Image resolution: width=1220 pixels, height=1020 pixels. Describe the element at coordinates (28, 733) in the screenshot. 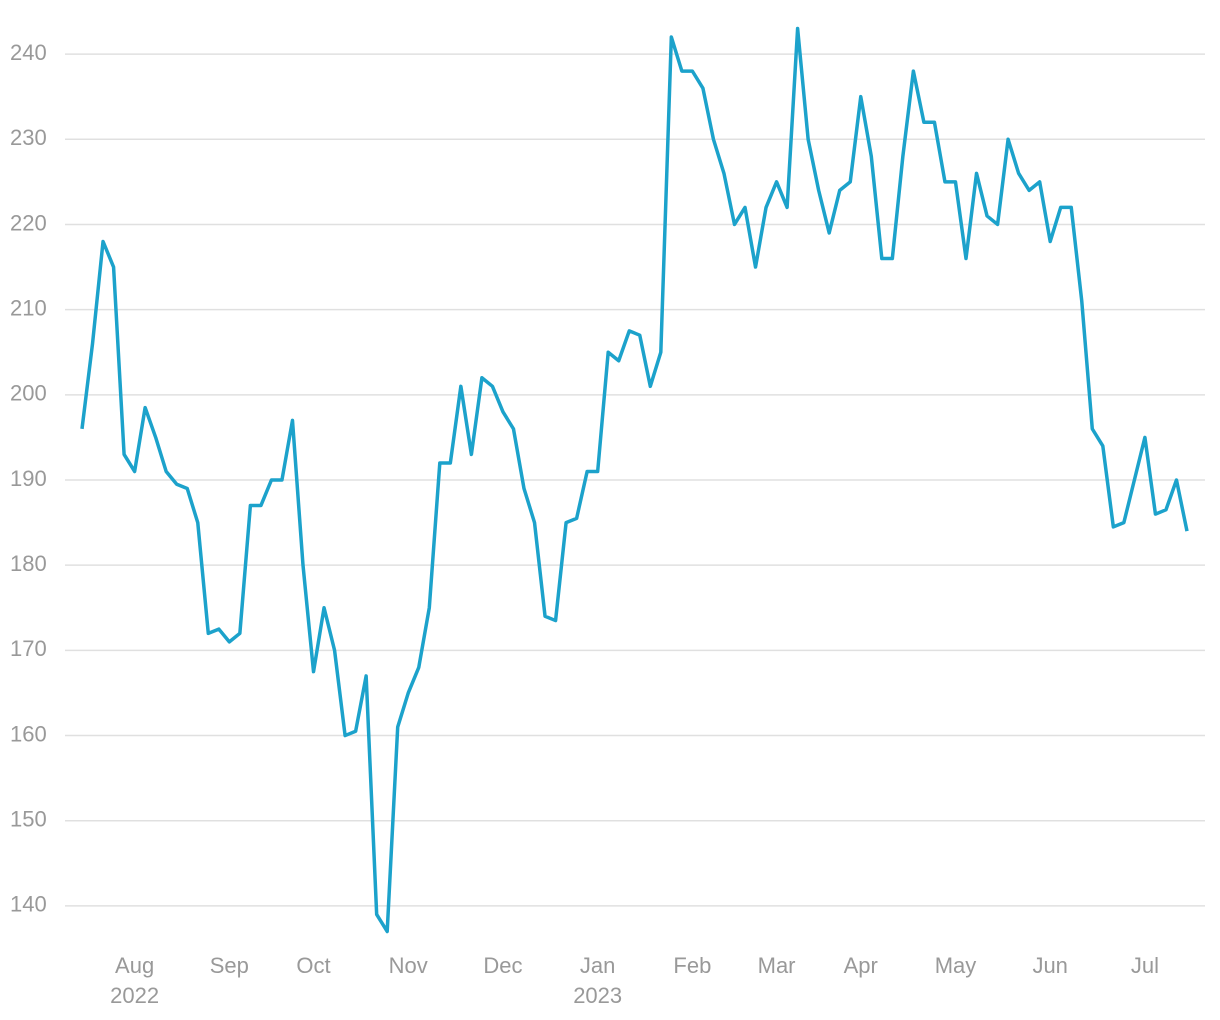

I see `y-tick-label: 160` at that location.